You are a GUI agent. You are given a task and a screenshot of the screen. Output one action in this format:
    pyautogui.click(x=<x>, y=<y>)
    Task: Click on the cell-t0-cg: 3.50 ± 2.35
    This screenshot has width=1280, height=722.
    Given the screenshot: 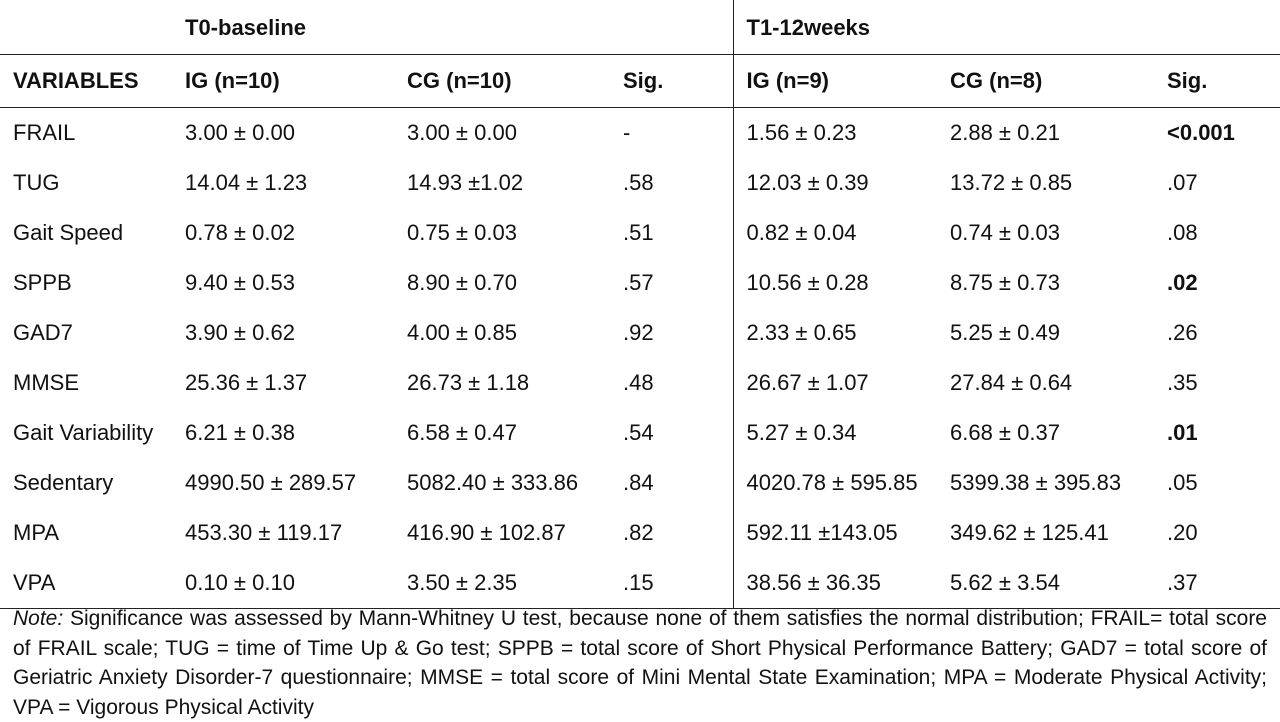 What is the action you would take?
    pyautogui.click(x=462, y=582)
    